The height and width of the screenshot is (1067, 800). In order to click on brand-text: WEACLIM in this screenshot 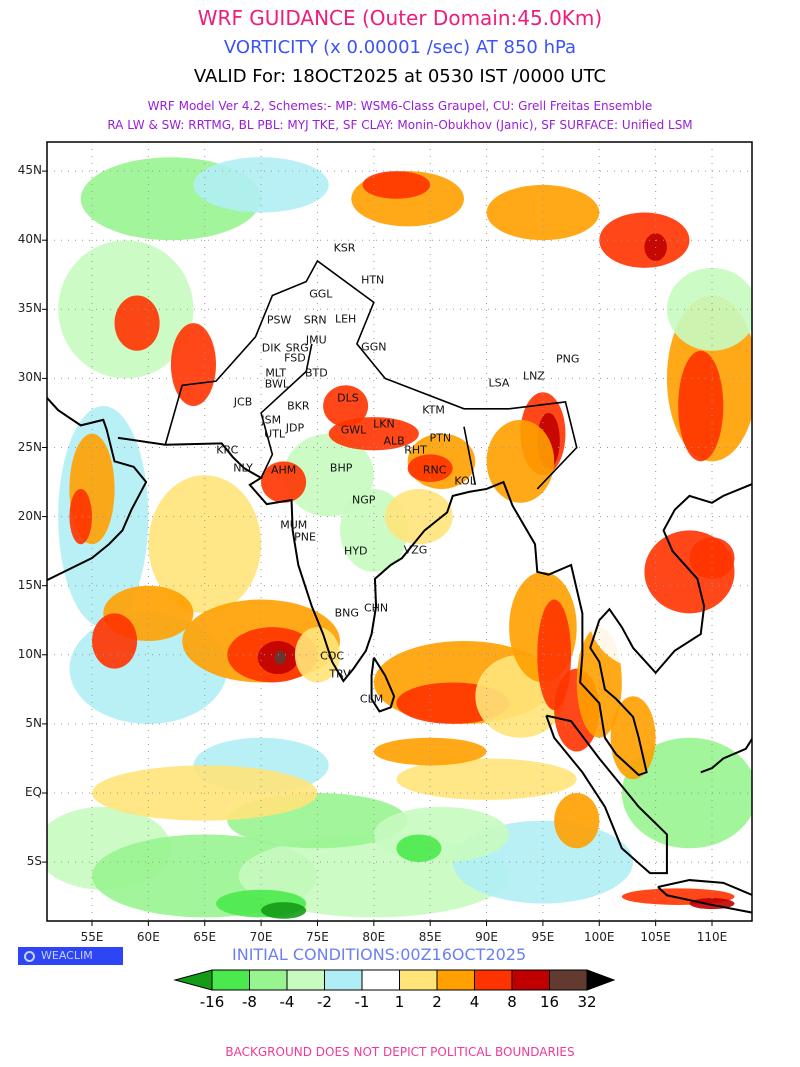, I will do `click(67, 955)`.